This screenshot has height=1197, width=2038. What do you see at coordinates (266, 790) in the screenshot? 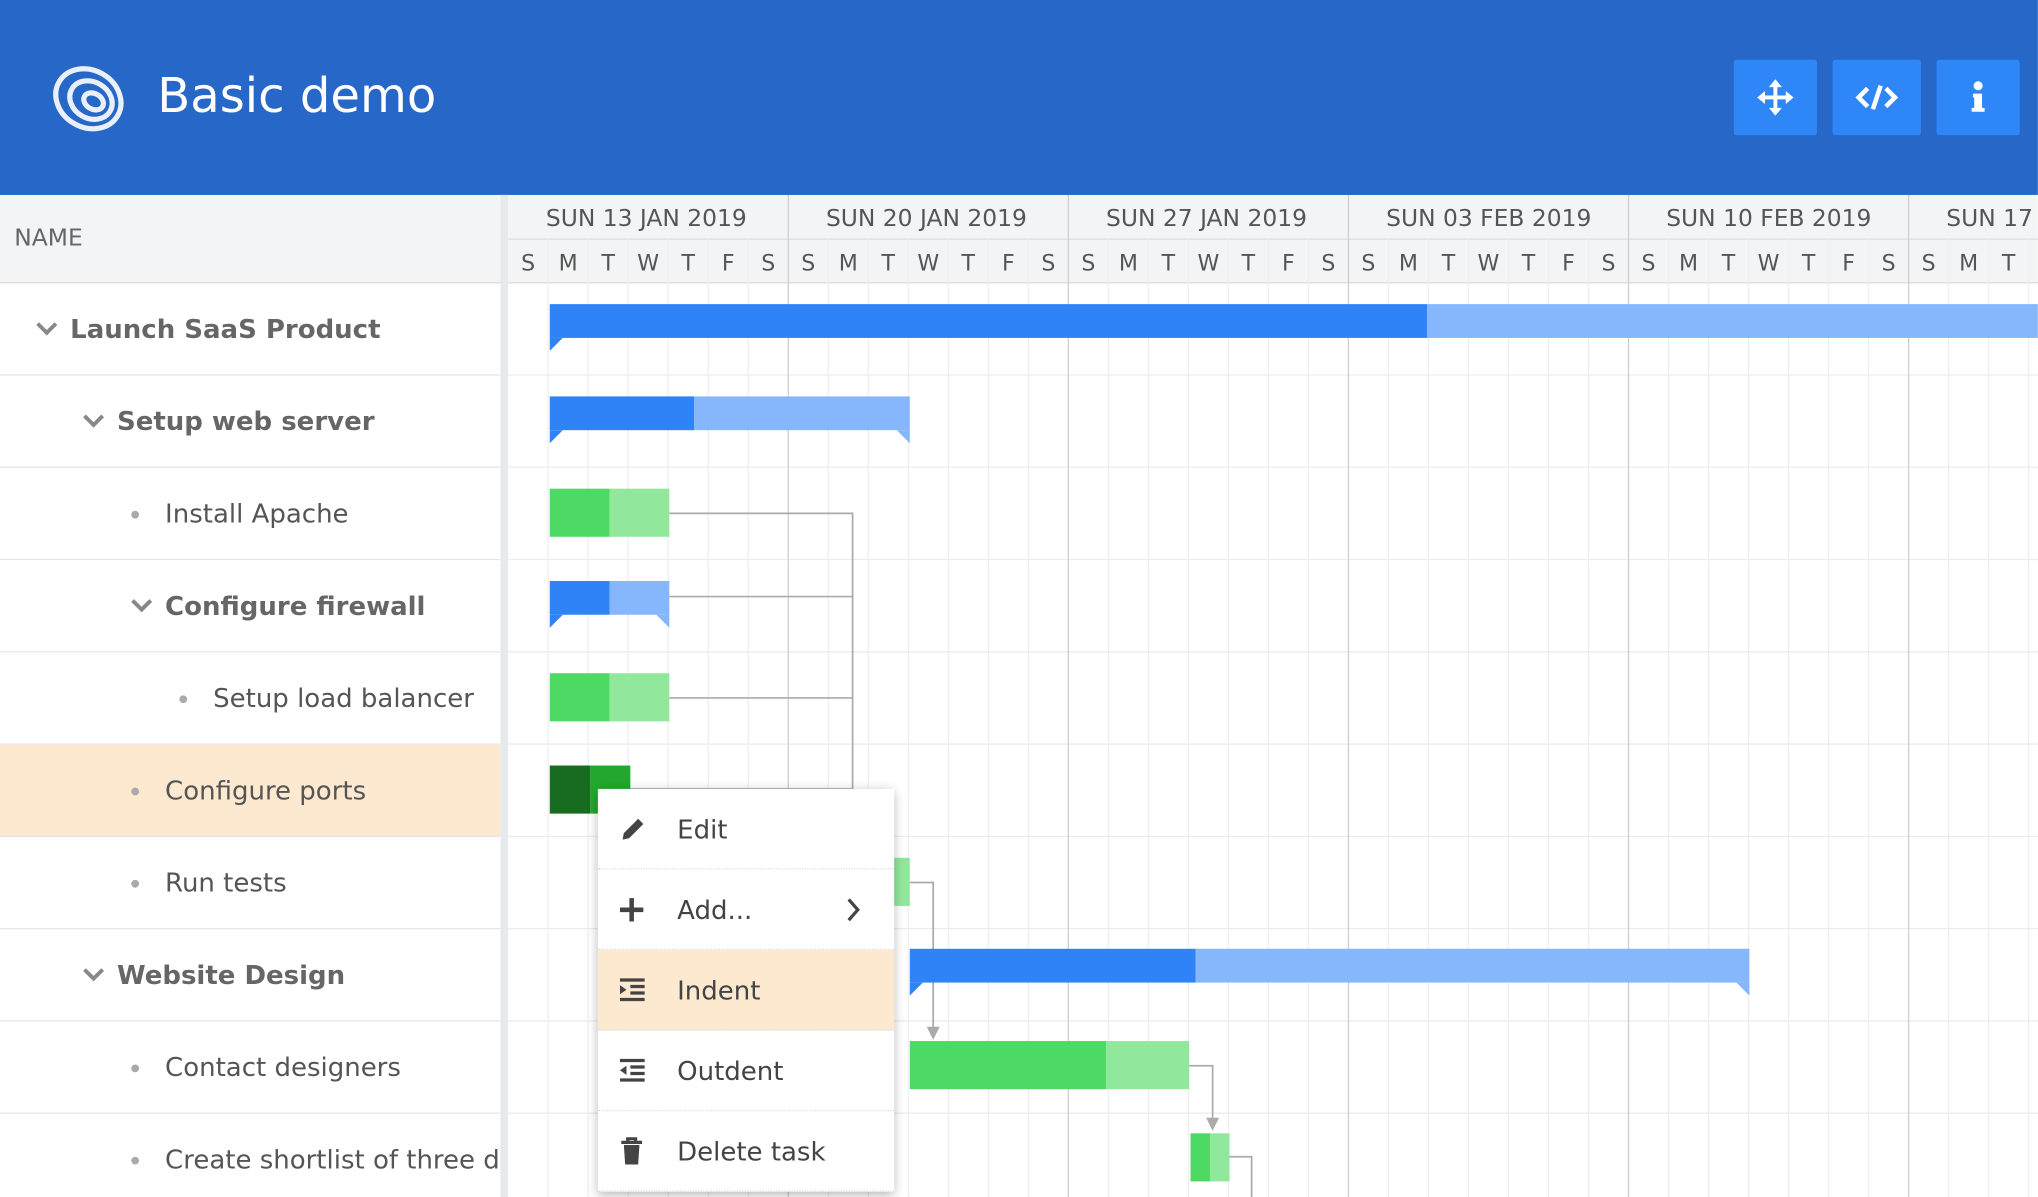
I see `task-name: Configure ports` at bounding box center [266, 790].